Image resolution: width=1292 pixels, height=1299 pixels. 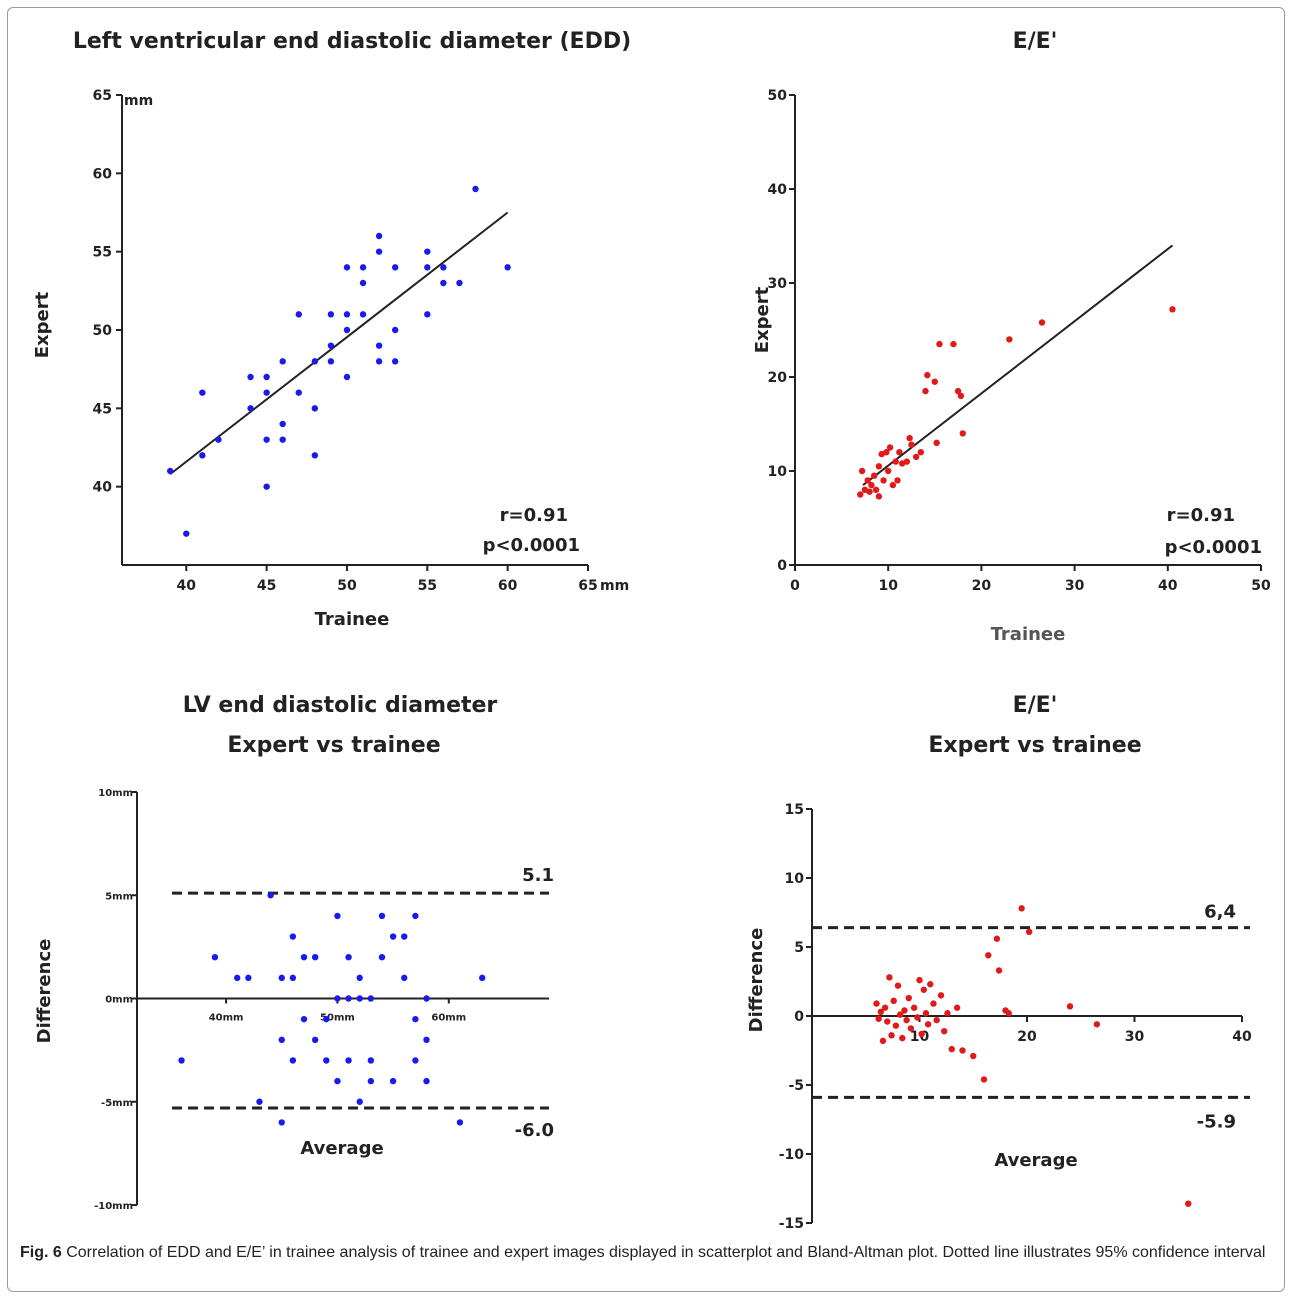 I want to click on edd-r-value: r=0.91, so click(x=534, y=515).